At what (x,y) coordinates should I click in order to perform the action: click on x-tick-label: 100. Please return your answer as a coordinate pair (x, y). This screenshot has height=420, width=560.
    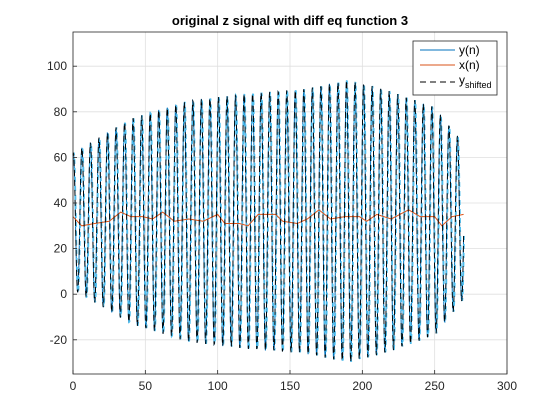
    Looking at the image, I should click on (218, 386).